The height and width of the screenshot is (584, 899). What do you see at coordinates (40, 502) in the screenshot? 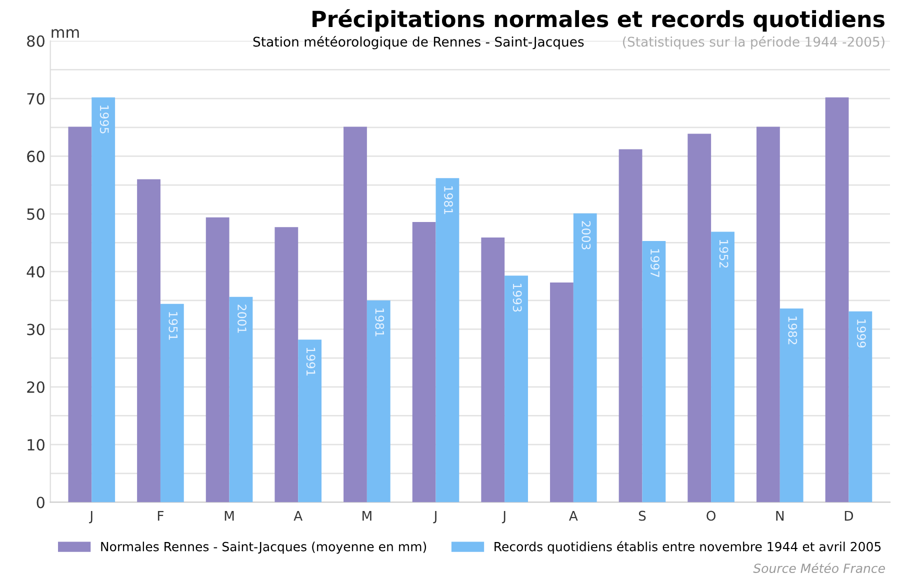
I see `y-tick-label: 0` at bounding box center [40, 502].